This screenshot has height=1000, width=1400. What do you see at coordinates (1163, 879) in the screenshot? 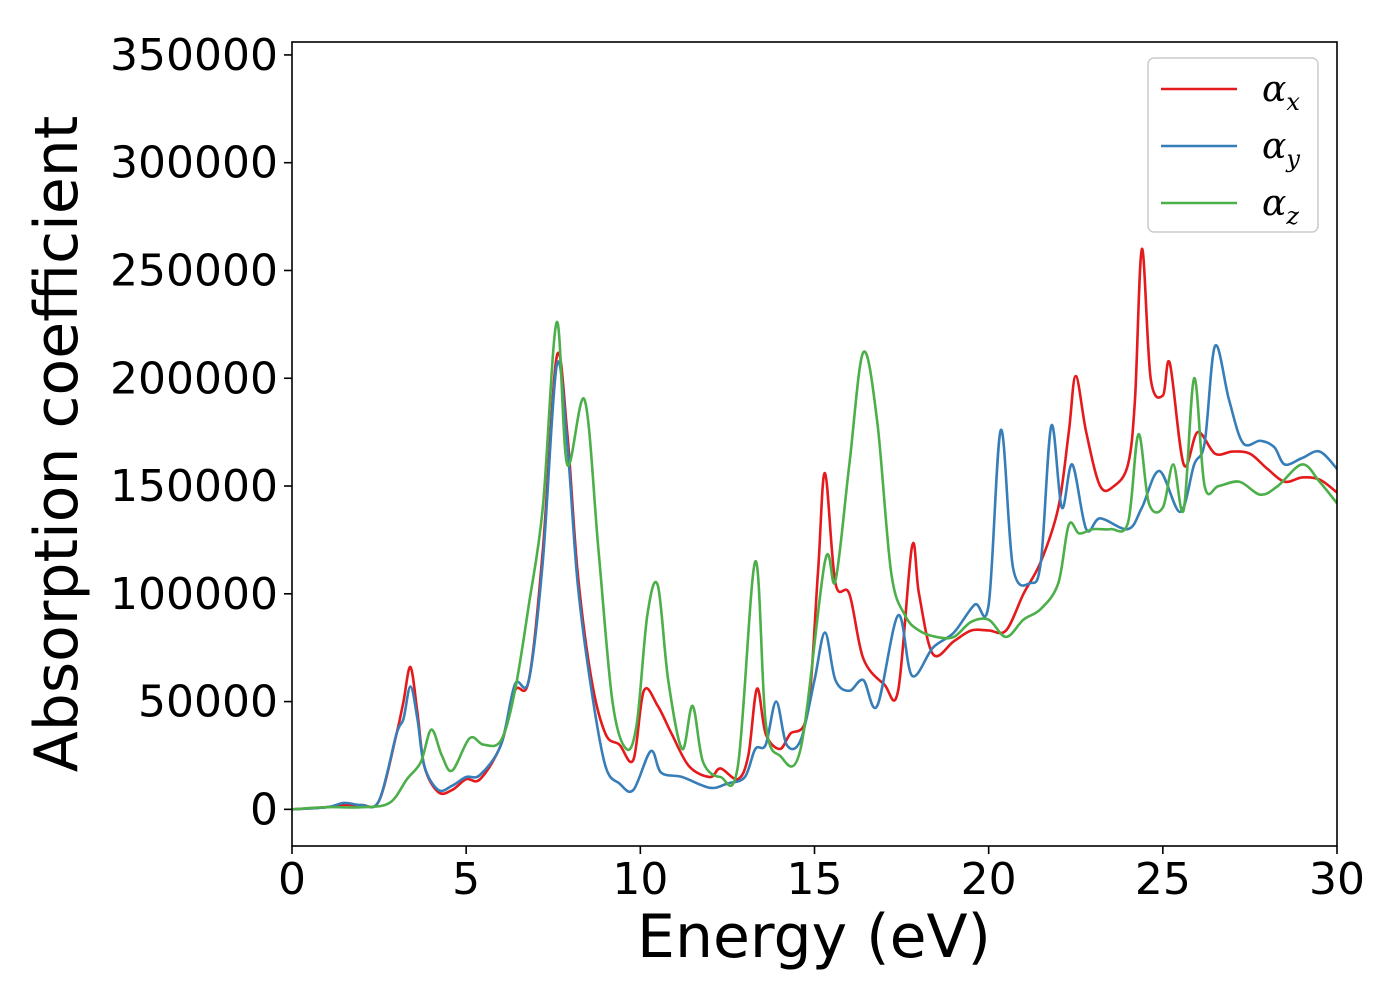
I see `x-tick-label: 25` at bounding box center [1163, 879].